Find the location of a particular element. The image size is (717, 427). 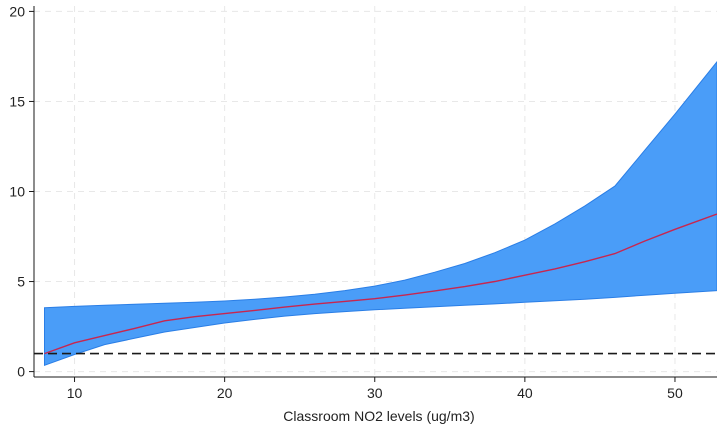

y-tick-label: 15 is located at coordinates (17, 101).